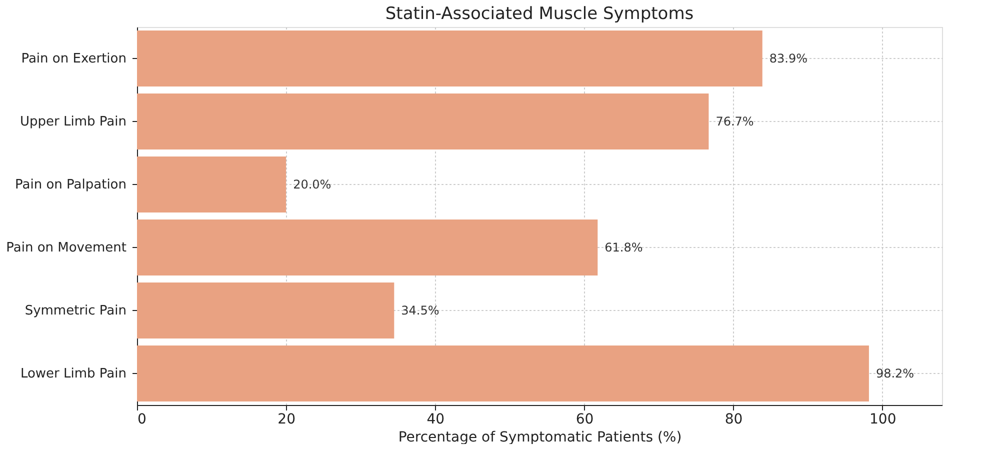  What do you see at coordinates (788, 59) in the screenshot?
I see `data-label: 83.9%` at bounding box center [788, 59].